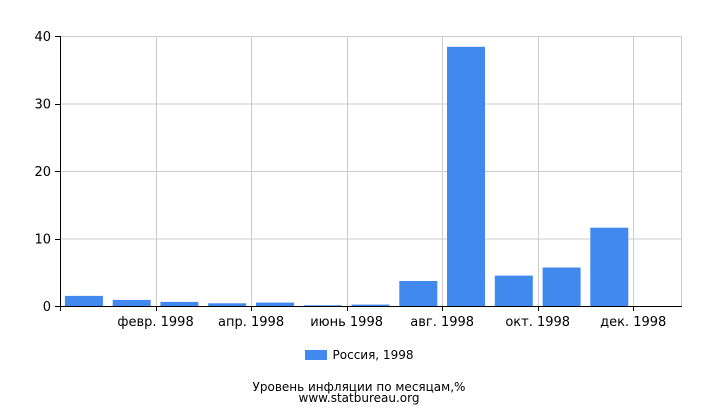 The width and height of the screenshot is (718, 415). What do you see at coordinates (442, 322) in the screenshot?
I see `x-tick-label: авг. 1998` at bounding box center [442, 322].